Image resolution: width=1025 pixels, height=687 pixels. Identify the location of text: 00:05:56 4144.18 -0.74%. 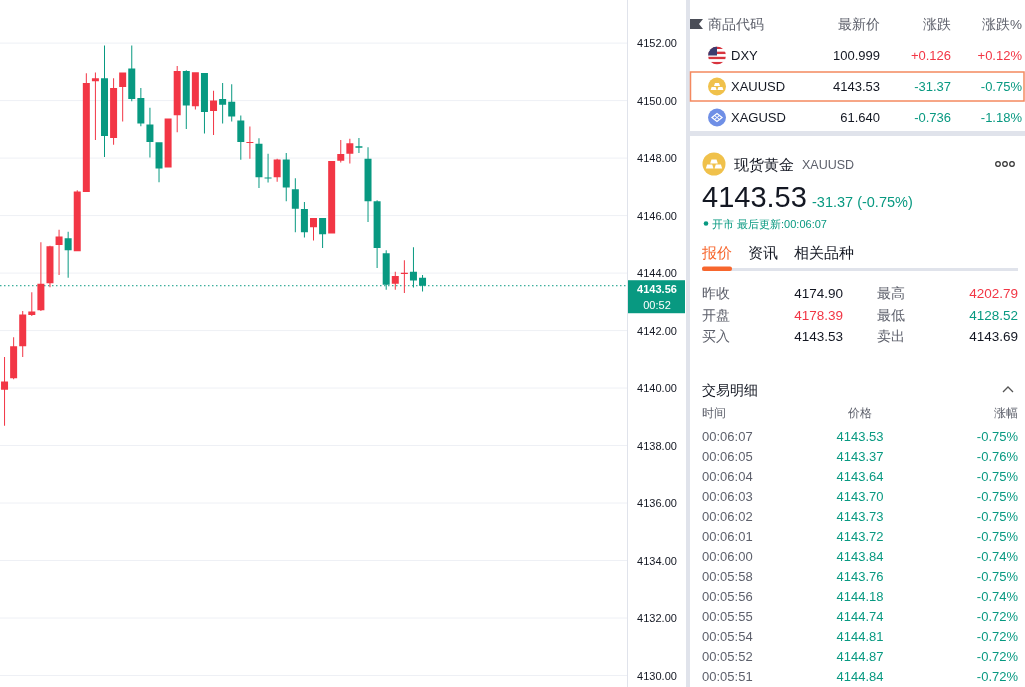
(860, 596).